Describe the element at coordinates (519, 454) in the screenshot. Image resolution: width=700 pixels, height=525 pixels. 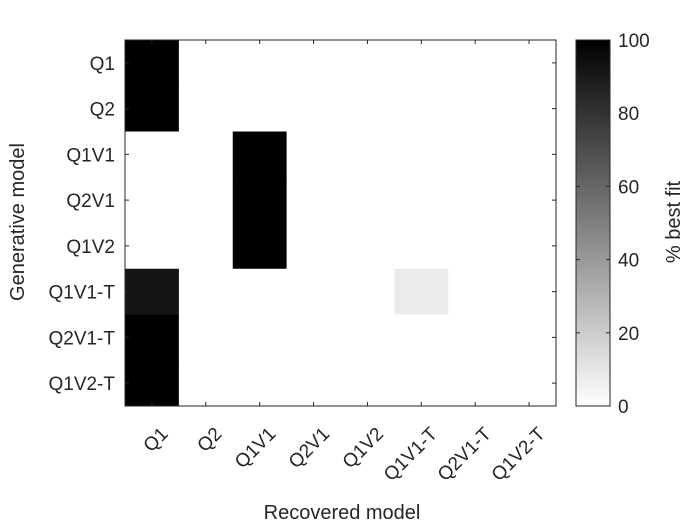
I see `x-tick-label-q1v2-t: Q1V2-T` at that location.